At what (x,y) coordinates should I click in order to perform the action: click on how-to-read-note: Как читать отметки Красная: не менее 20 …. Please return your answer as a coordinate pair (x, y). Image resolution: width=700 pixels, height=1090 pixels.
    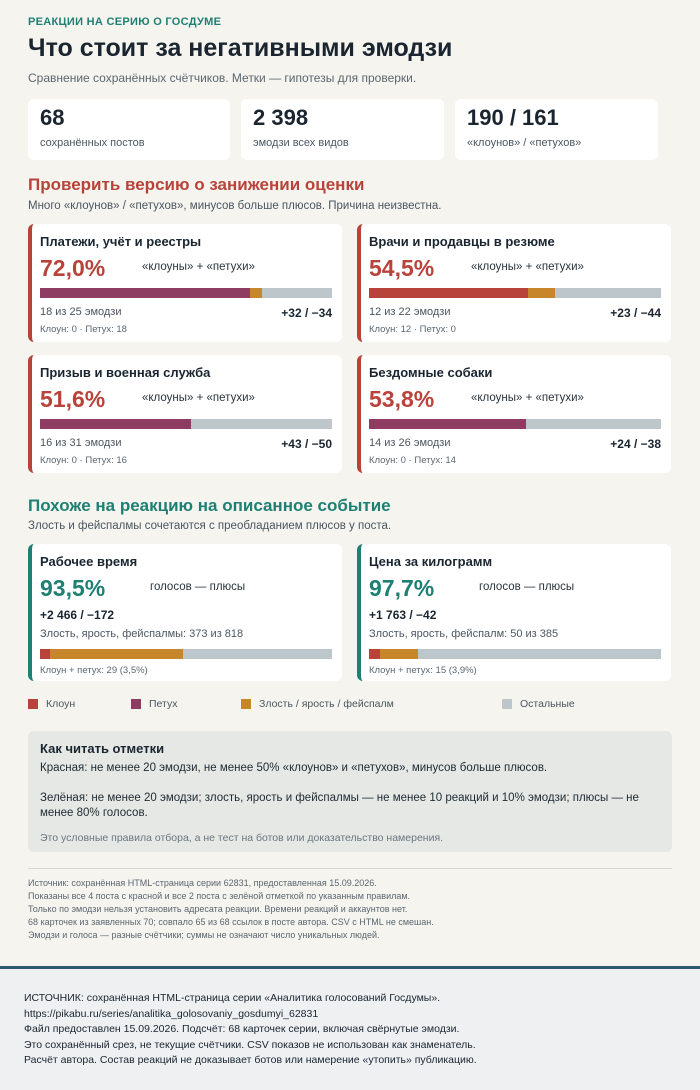
    Looking at the image, I should click on (350, 791).